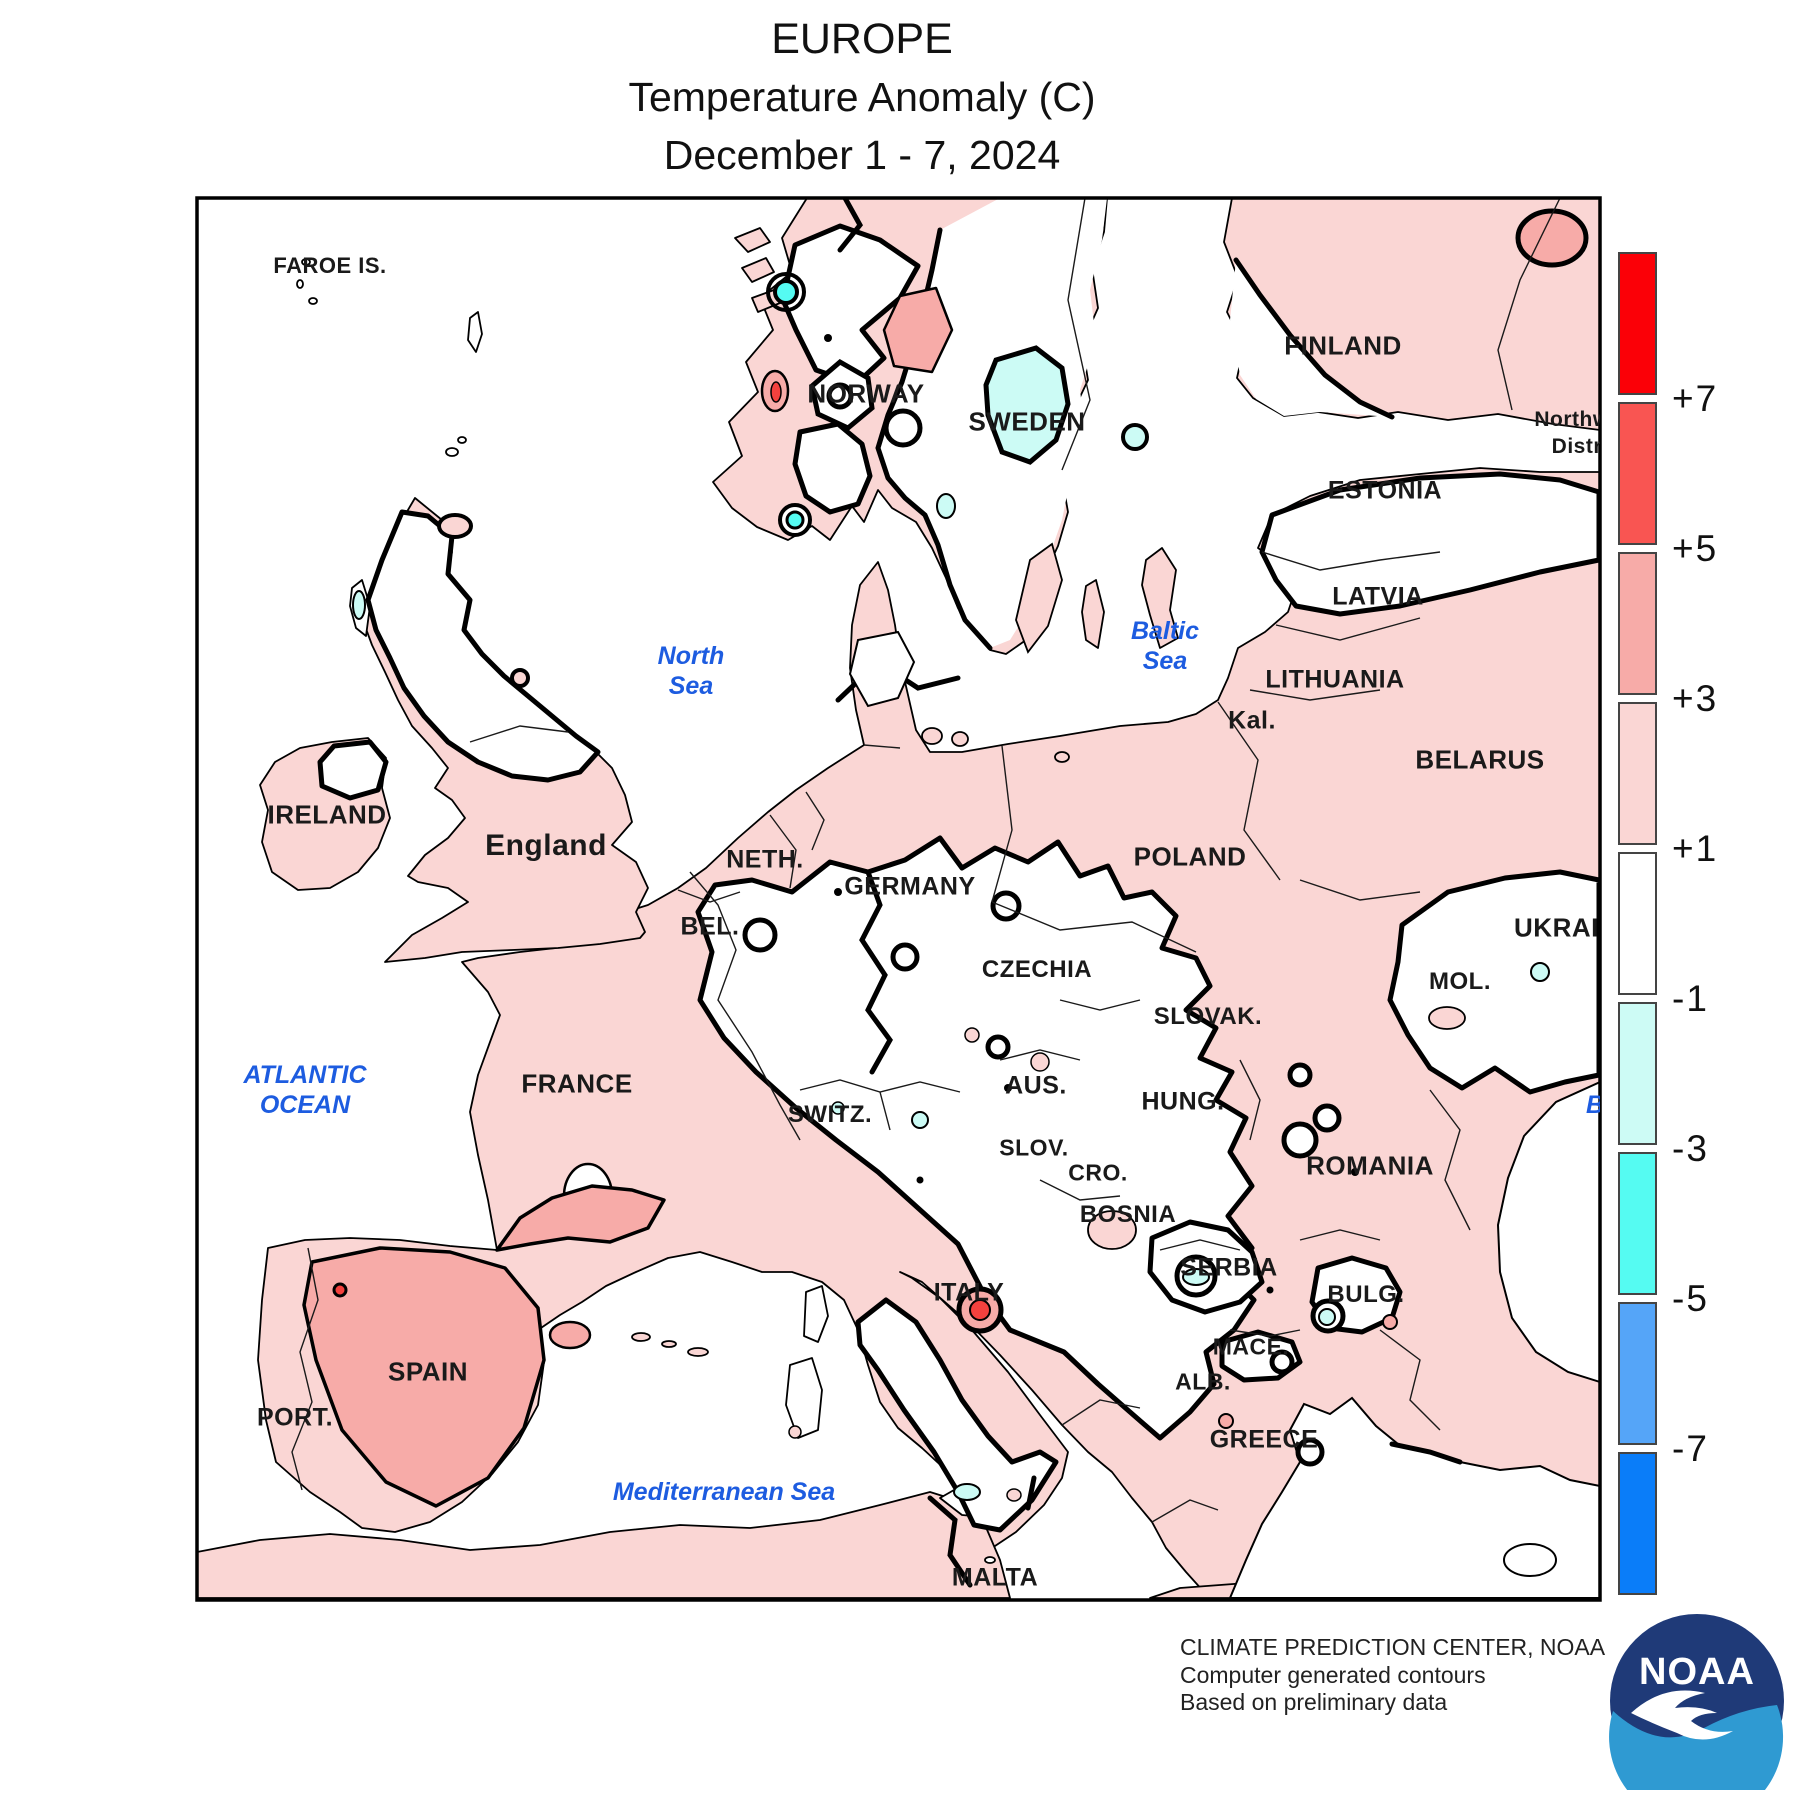  I want to click on map-label-romania: ROMANIA, so click(1370, 1165).